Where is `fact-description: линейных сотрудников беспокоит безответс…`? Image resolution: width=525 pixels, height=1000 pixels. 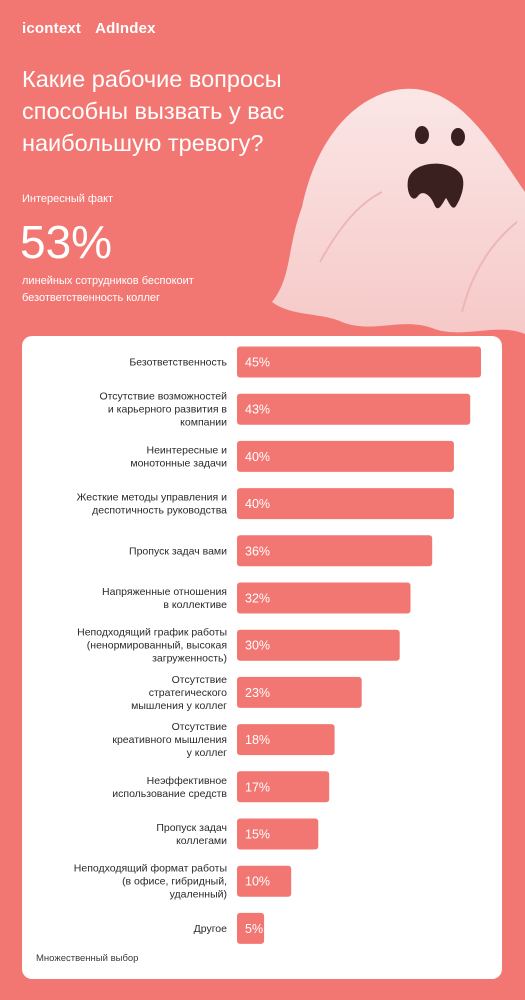 fact-description: линейных сотрудников беспокоит безответс… is located at coordinates (108, 289).